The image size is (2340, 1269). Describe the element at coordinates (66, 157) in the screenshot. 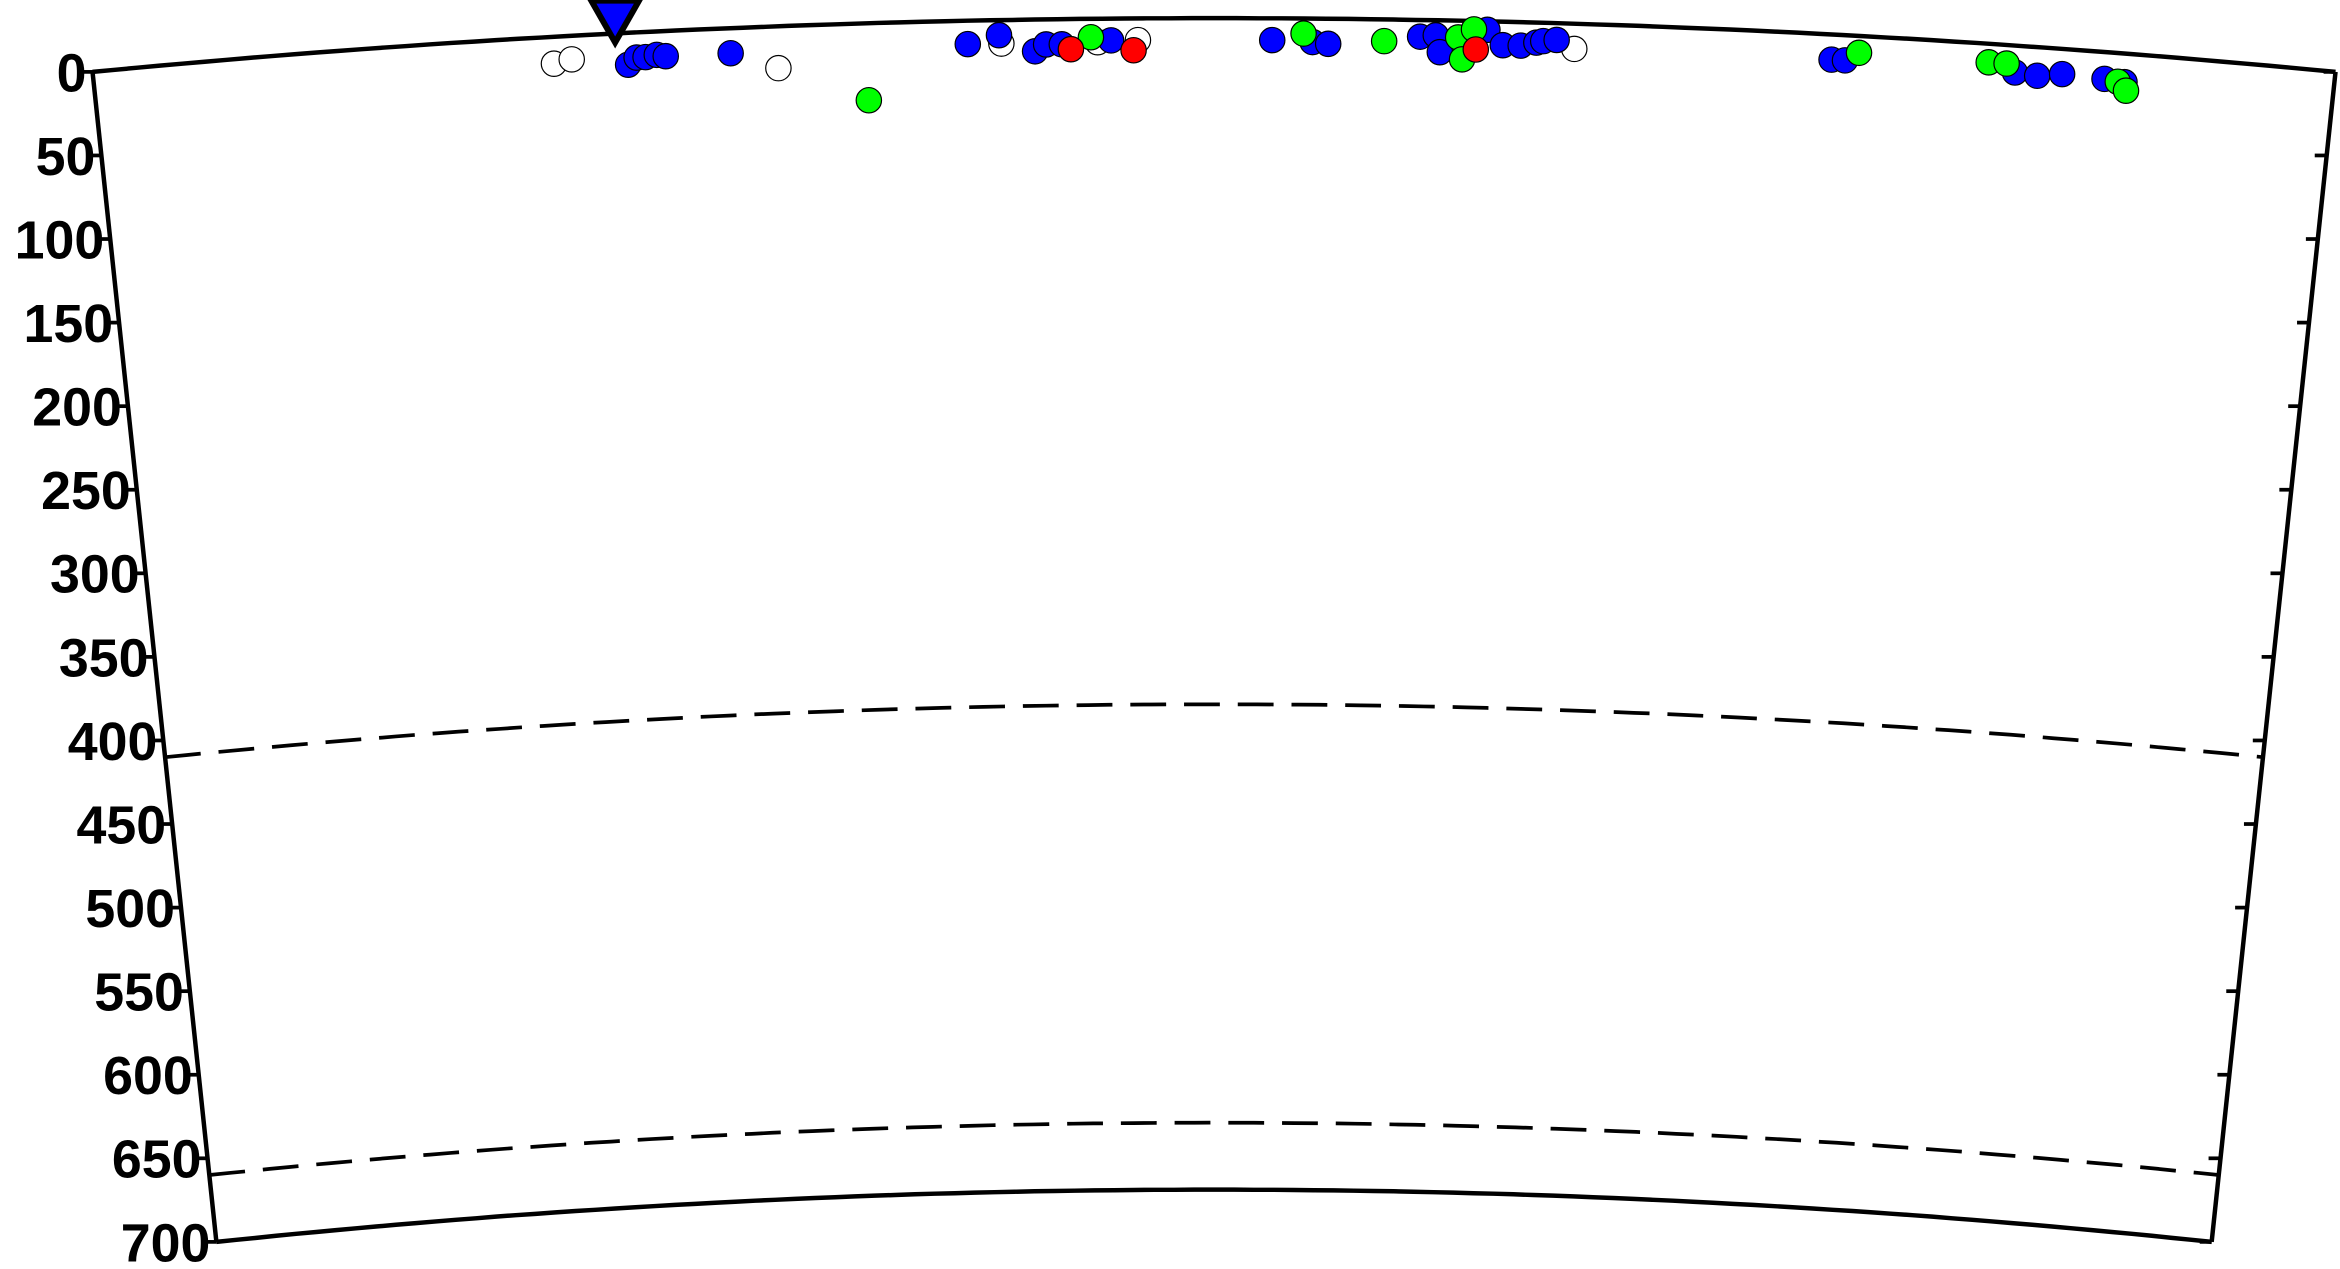

I see `depth-label: 50` at that location.